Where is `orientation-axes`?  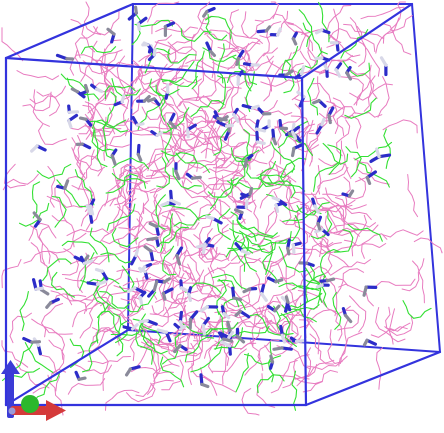 orientation-axes is located at coordinates (33, 390).